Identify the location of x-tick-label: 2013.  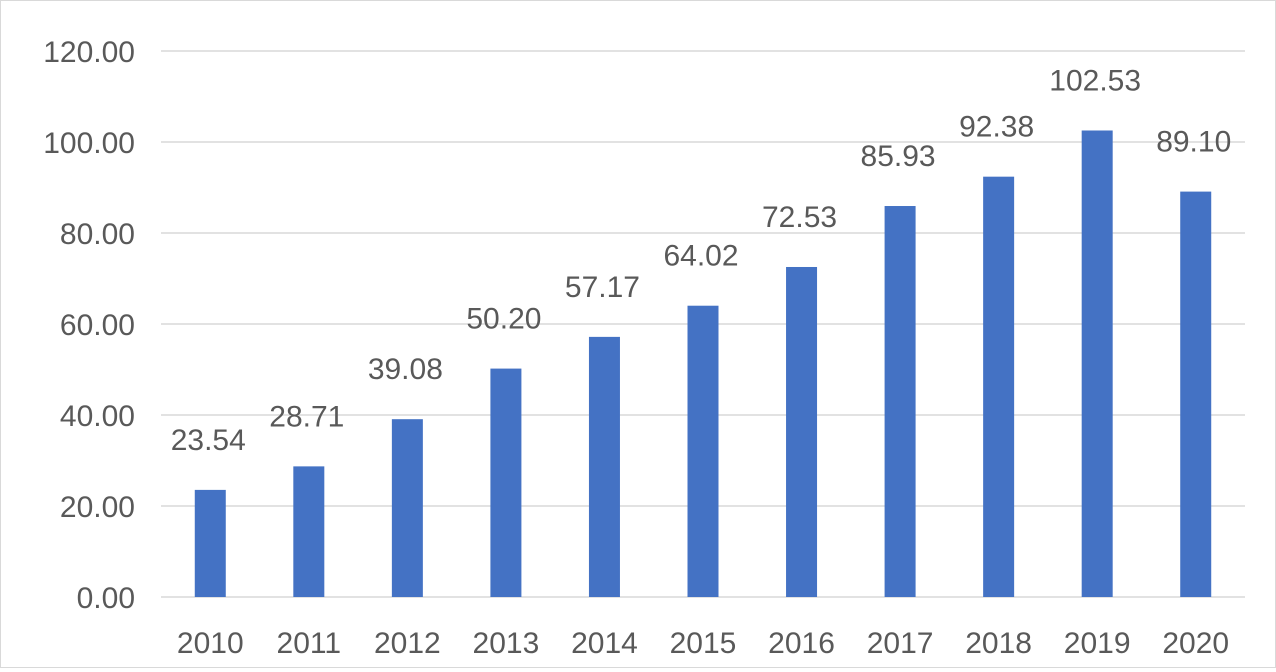
(506, 643).